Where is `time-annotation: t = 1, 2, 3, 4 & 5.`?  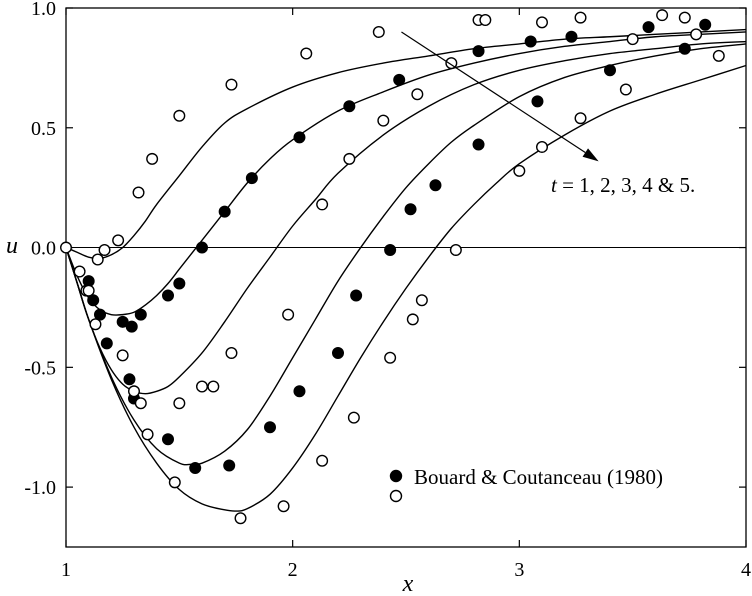
time-annotation: t = 1, 2, 3, 4 & 5. is located at coordinates (548, 114).